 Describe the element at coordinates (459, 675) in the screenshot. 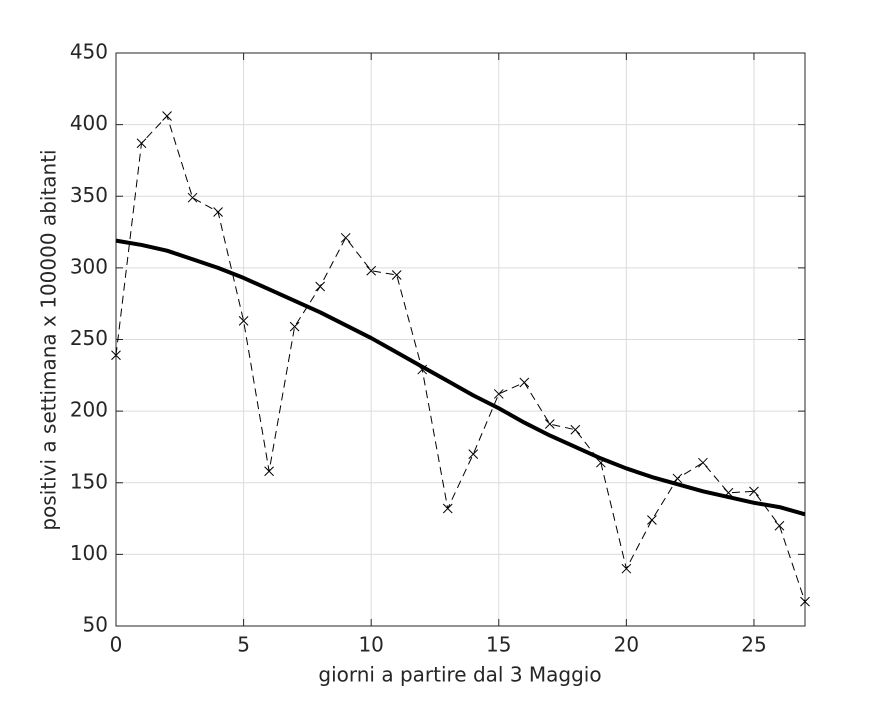

I see `x-axis-label: giorni a partire dal 3 Maggio` at that location.